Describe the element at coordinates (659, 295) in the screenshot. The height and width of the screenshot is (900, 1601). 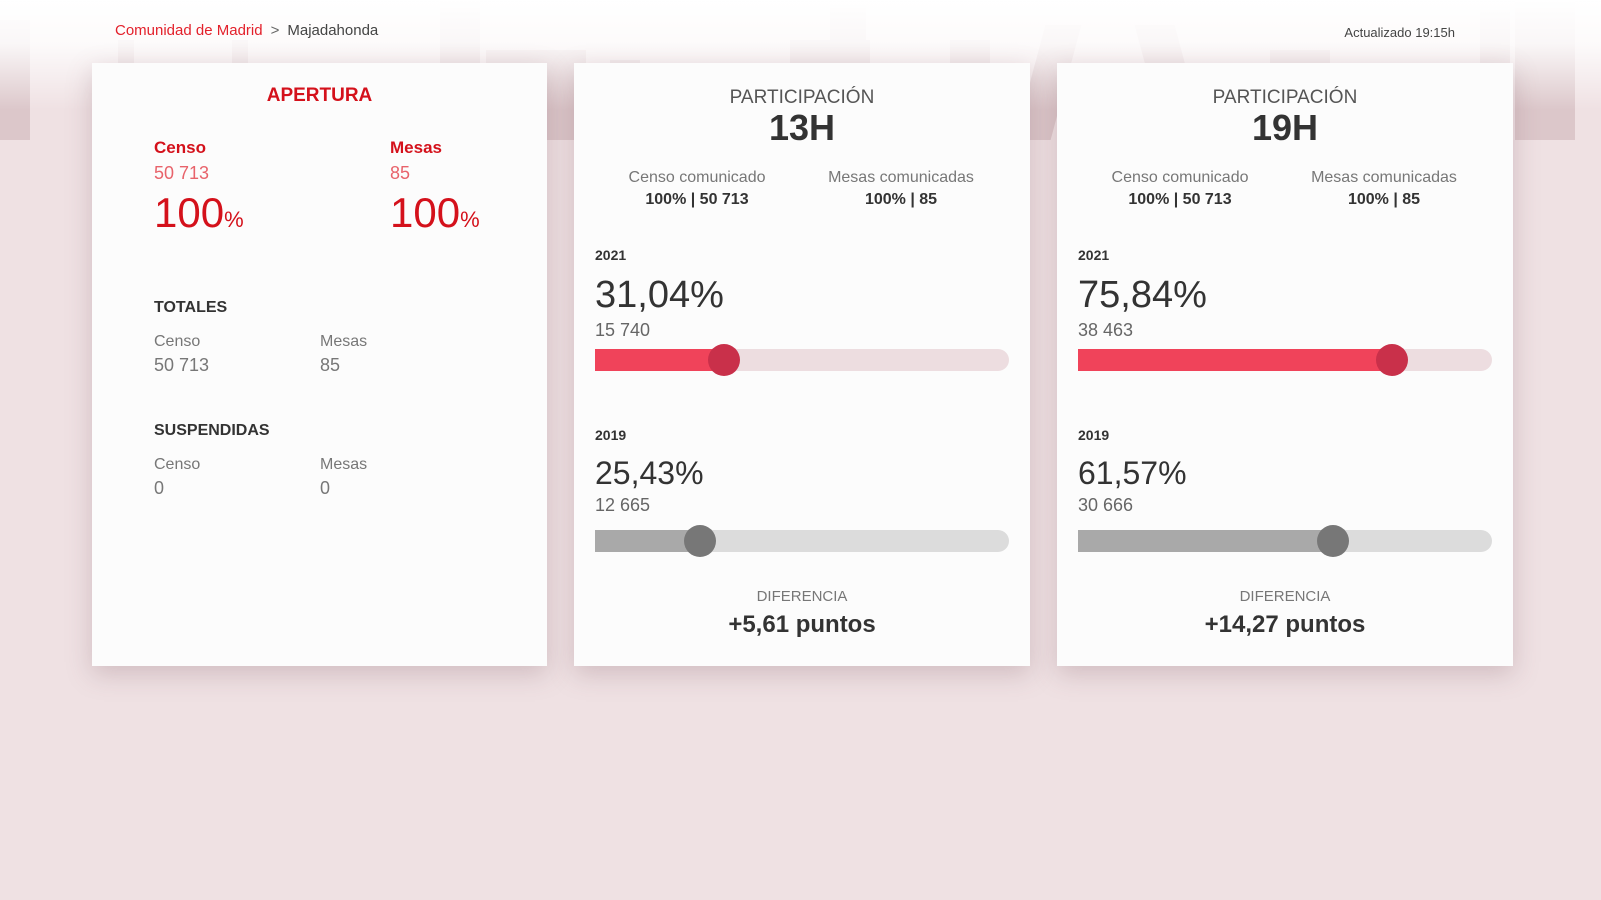
I see `current-percent: 31,04%` at that location.